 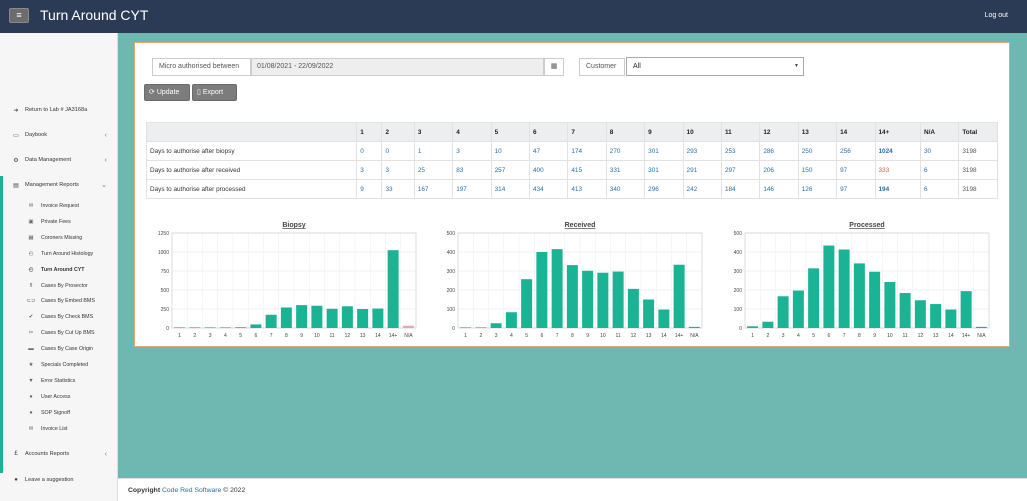 I want to click on table-cell-link: 197, so click(x=472, y=189).